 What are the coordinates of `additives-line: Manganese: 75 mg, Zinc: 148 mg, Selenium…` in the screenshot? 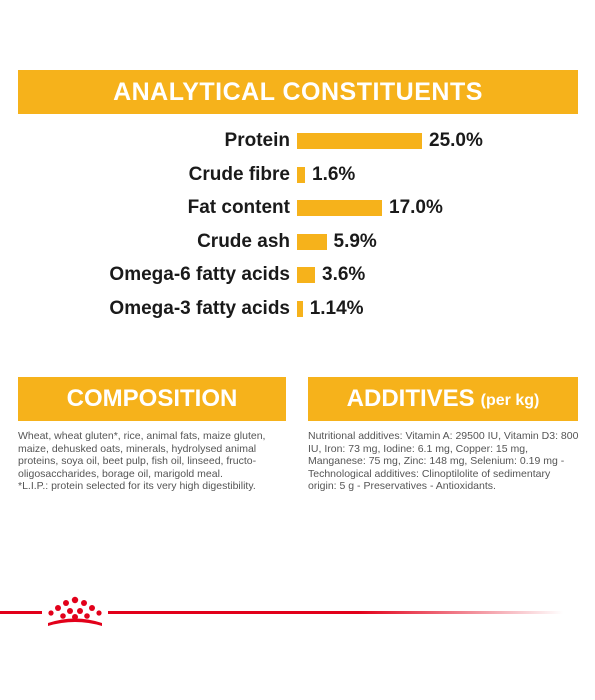 It's located at (436, 461).